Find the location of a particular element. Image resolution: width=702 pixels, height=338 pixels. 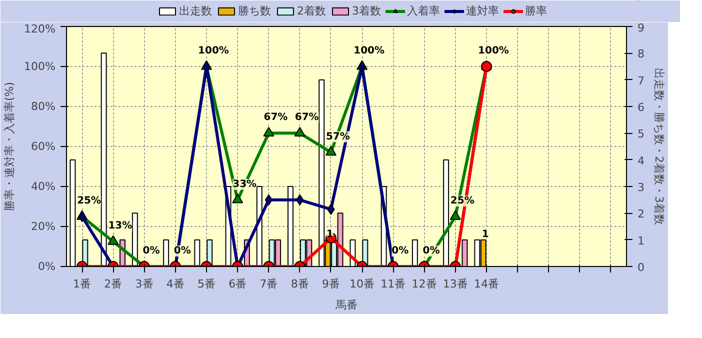

y2-tick-label: 1 is located at coordinates (641, 241).